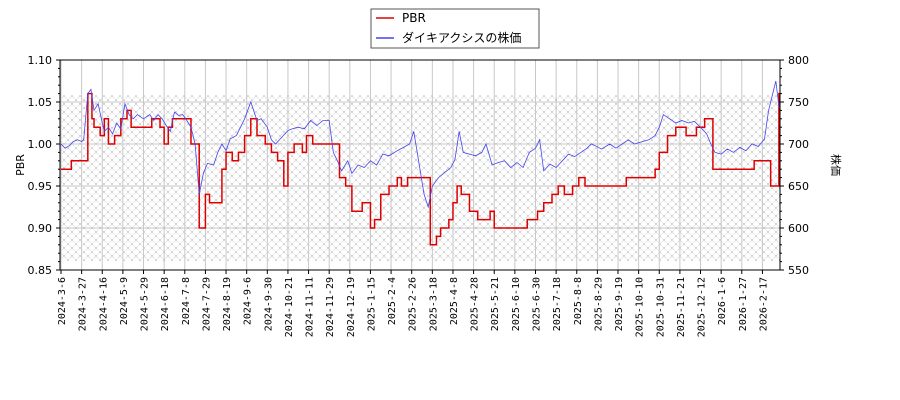 This screenshot has height=400, width=900. I want to click on x-tick-label: 2024-11-11, so click(310, 307).